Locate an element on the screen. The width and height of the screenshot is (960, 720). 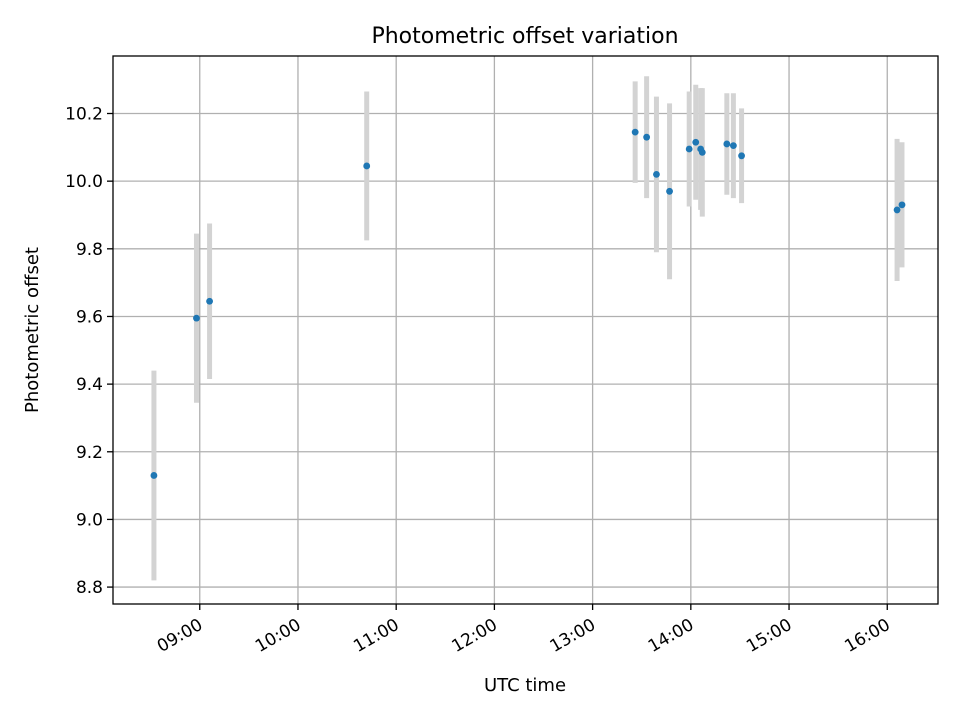
y-axis-label: Photometric offset is located at coordinates (32, 330).